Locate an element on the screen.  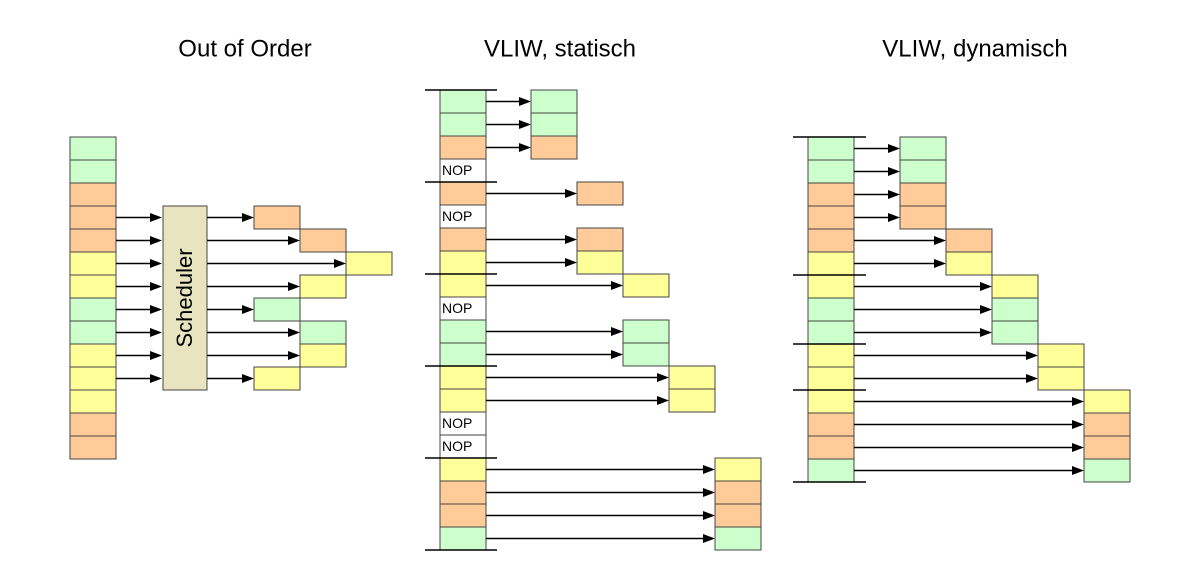
scheduler-box is located at coordinates (185, 298).